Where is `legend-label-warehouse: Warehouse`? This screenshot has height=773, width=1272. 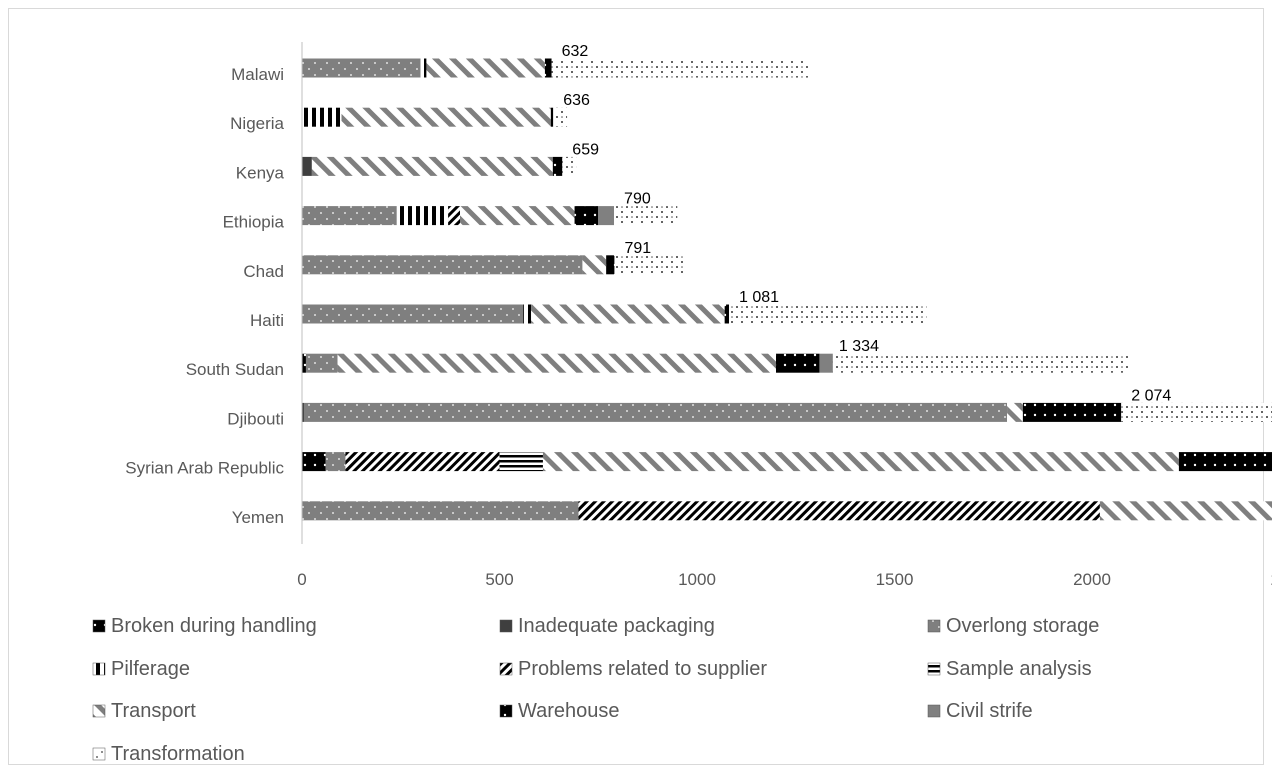
legend-label-warehouse: Warehouse is located at coordinates (569, 711).